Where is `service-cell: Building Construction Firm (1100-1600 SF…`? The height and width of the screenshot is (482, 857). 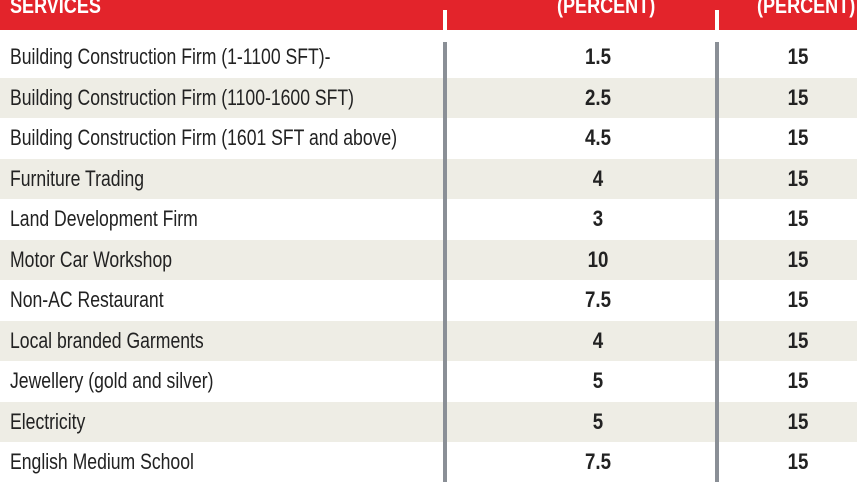 service-cell: Building Construction Firm (1100-1600 SF… is located at coordinates (182, 97).